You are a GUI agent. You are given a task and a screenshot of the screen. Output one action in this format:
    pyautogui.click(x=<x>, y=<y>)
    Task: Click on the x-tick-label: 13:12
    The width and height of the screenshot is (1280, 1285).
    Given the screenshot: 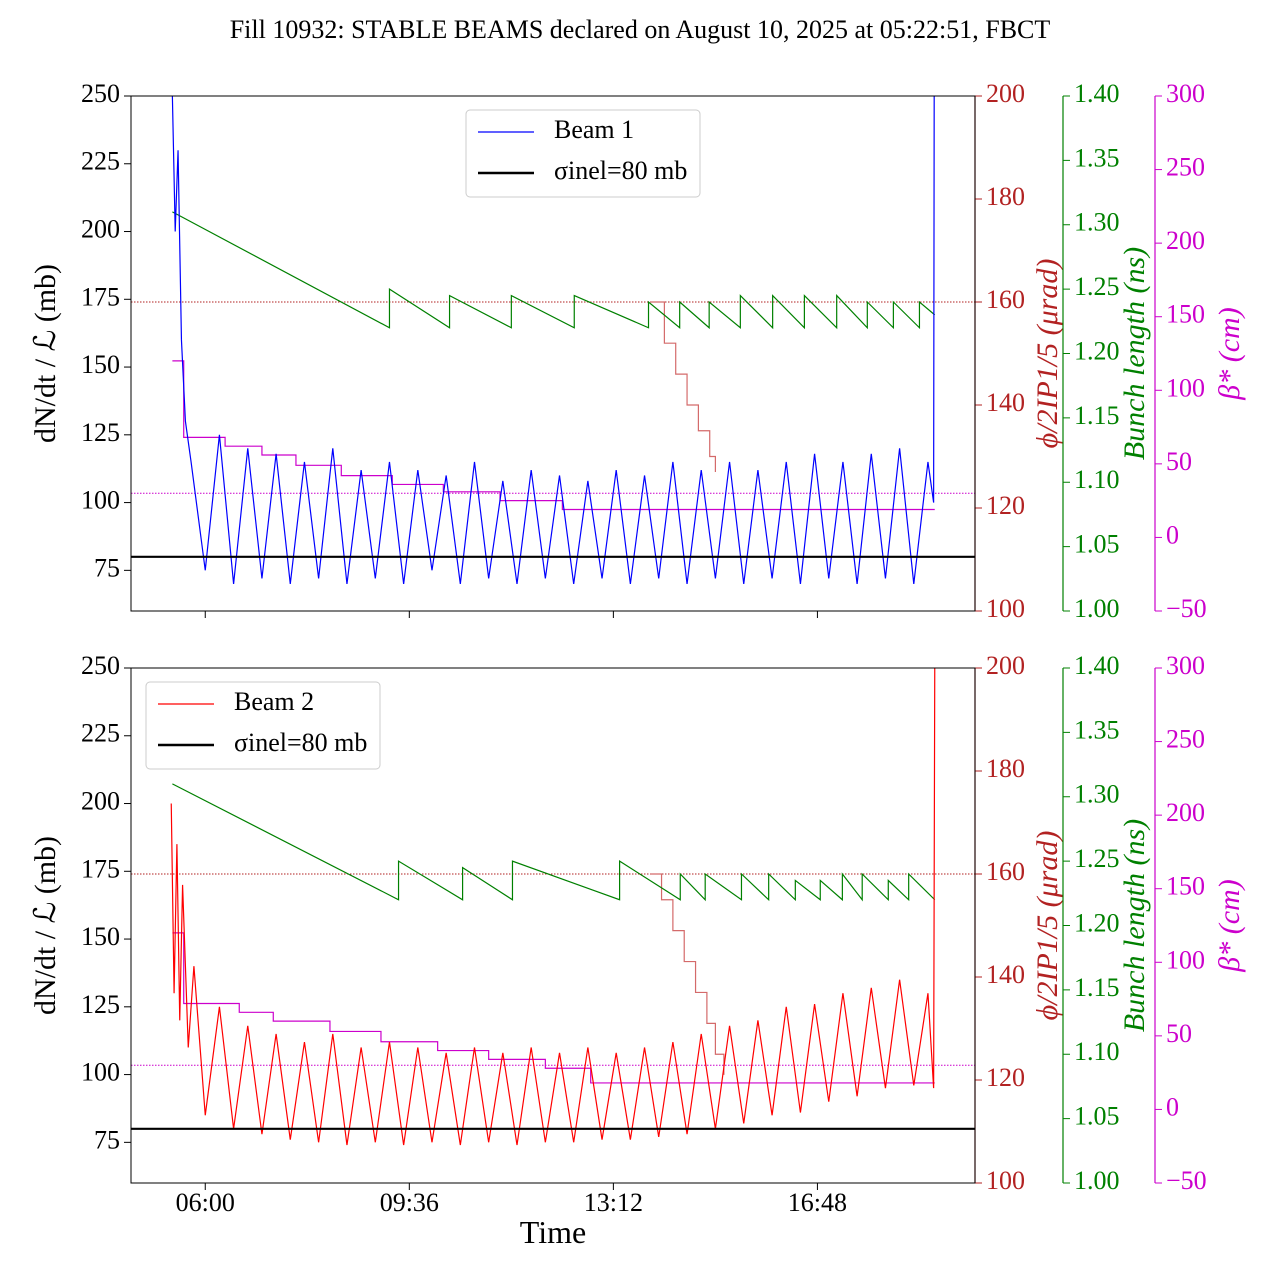 What is the action you would take?
    pyautogui.click(x=613, y=1202)
    